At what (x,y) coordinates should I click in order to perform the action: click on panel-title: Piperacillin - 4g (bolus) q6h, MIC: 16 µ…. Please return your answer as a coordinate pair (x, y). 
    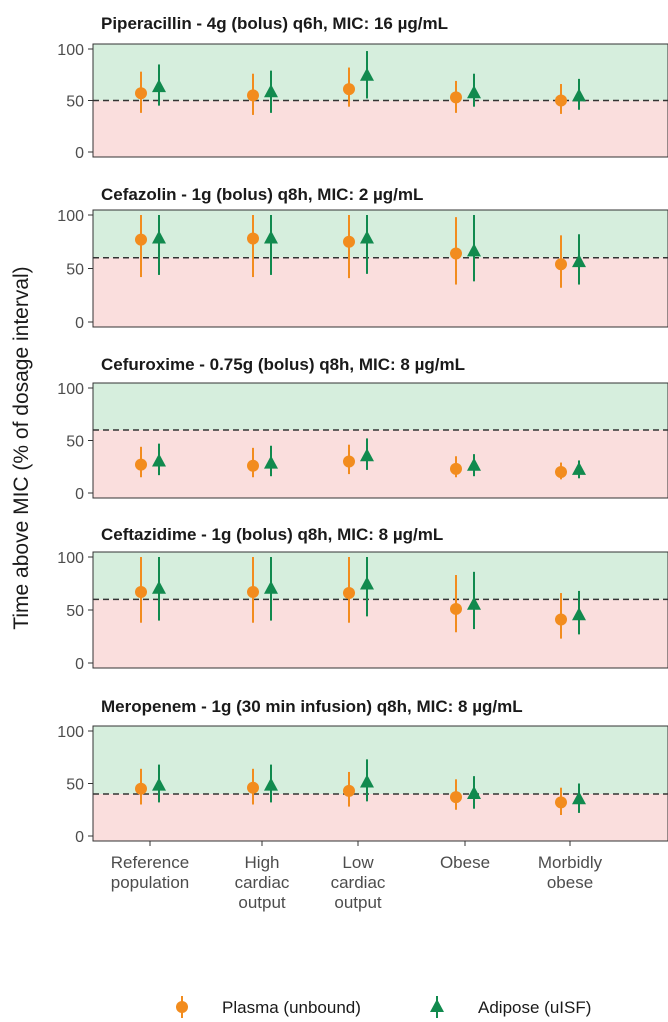
    Looking at the image, I should click on (274, 23).